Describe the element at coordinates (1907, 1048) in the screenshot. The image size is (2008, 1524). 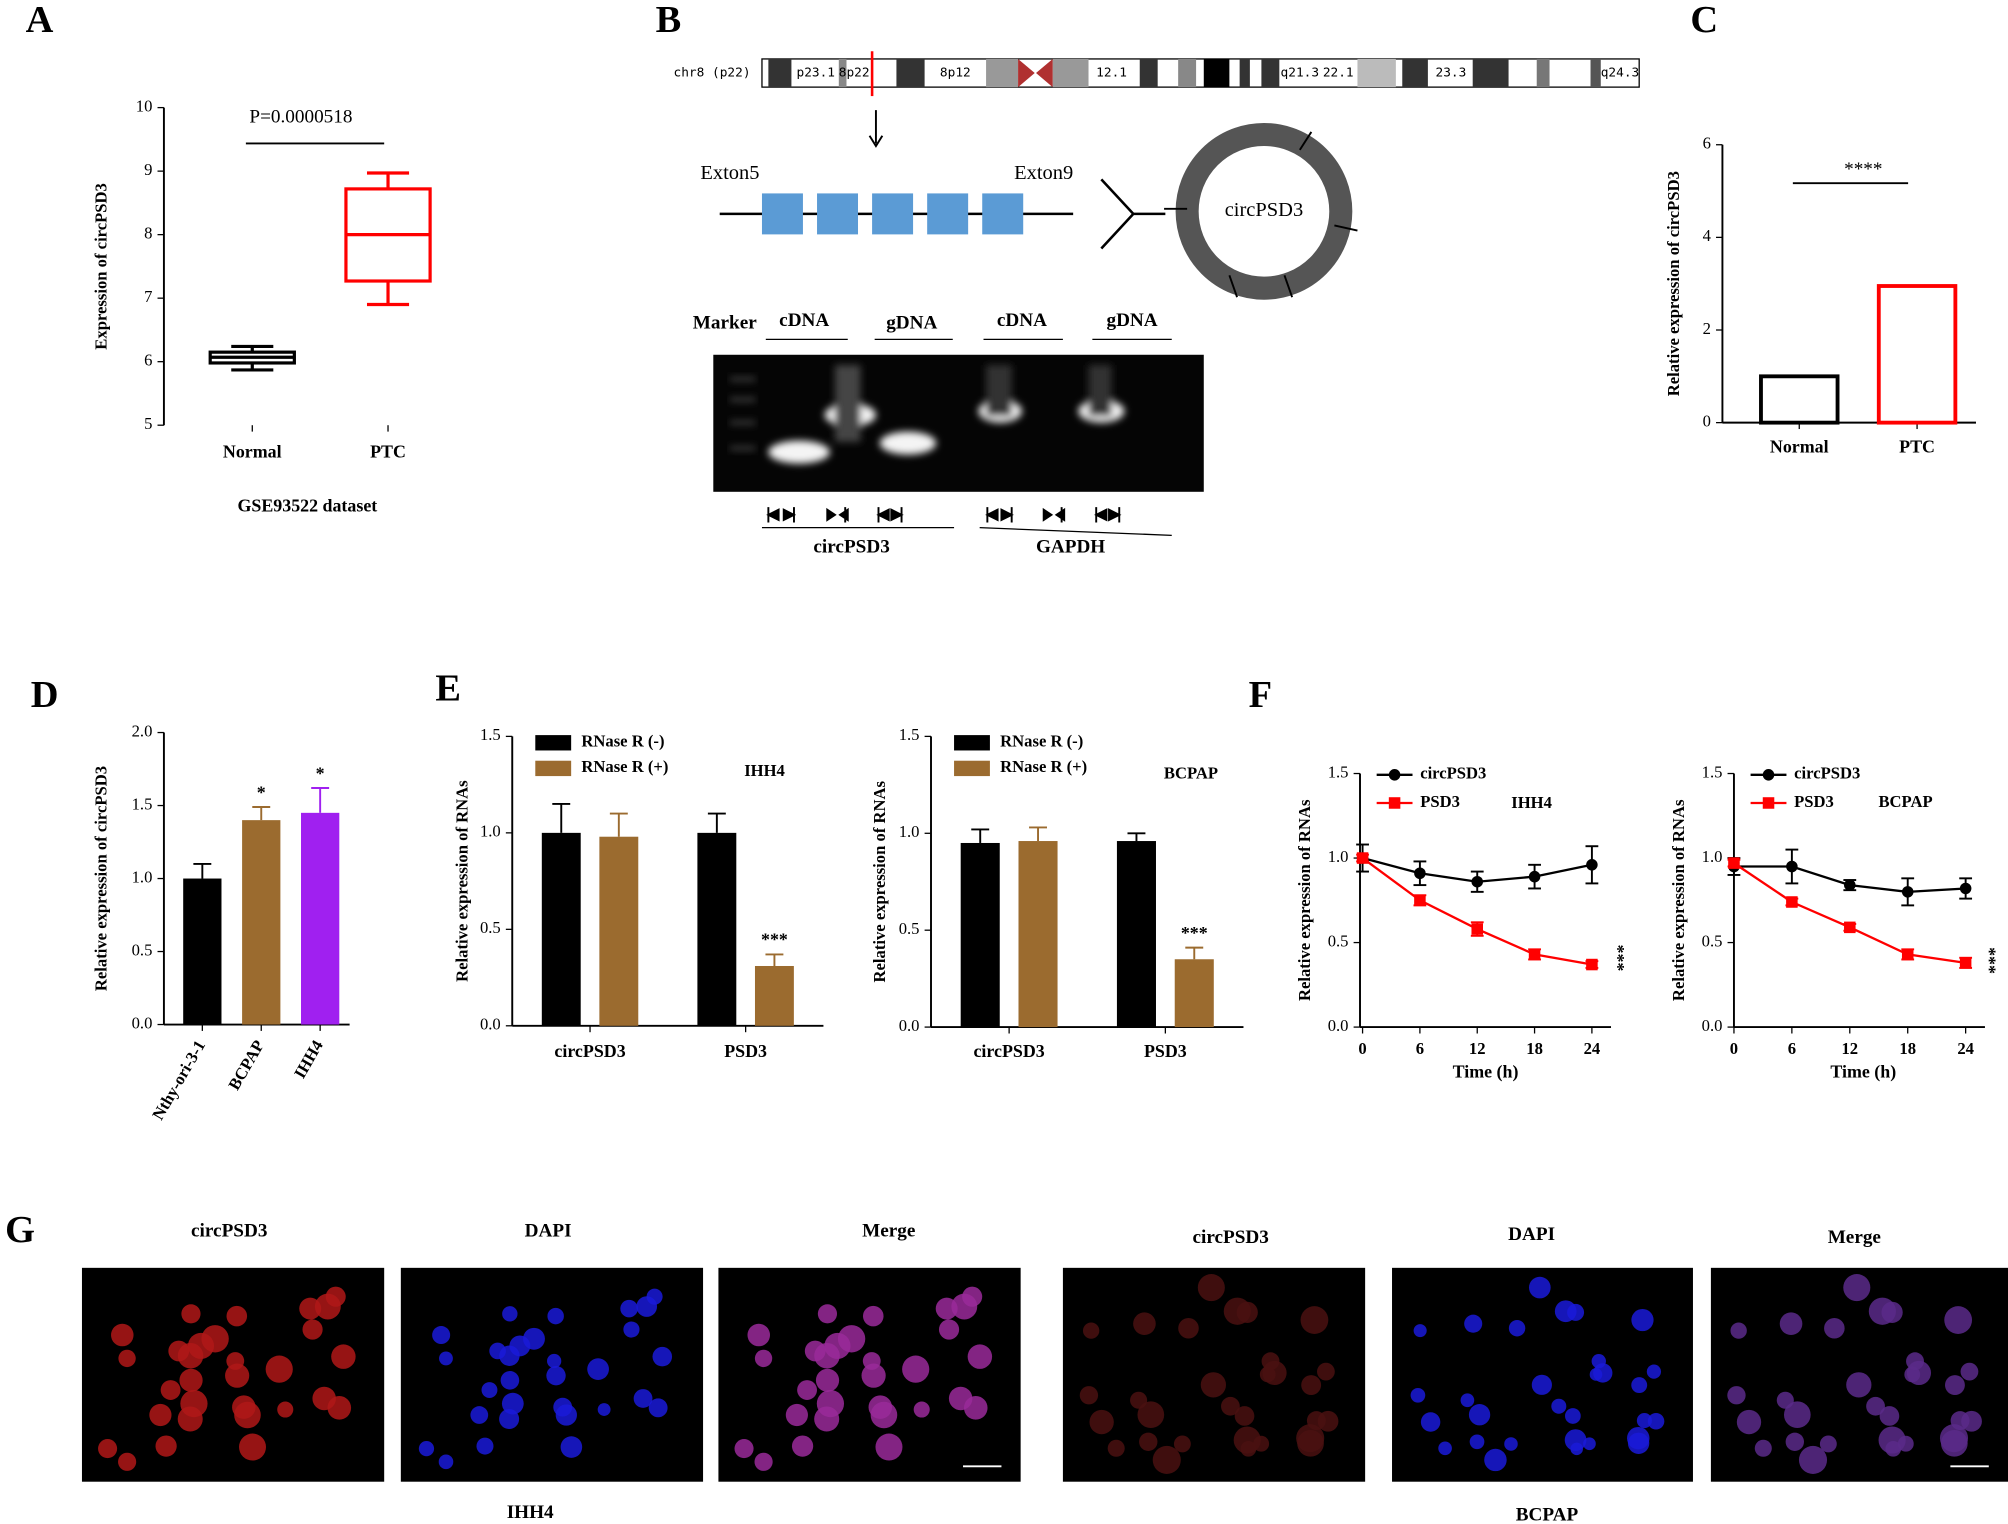
I see `x-tick-label: 18` at that location.